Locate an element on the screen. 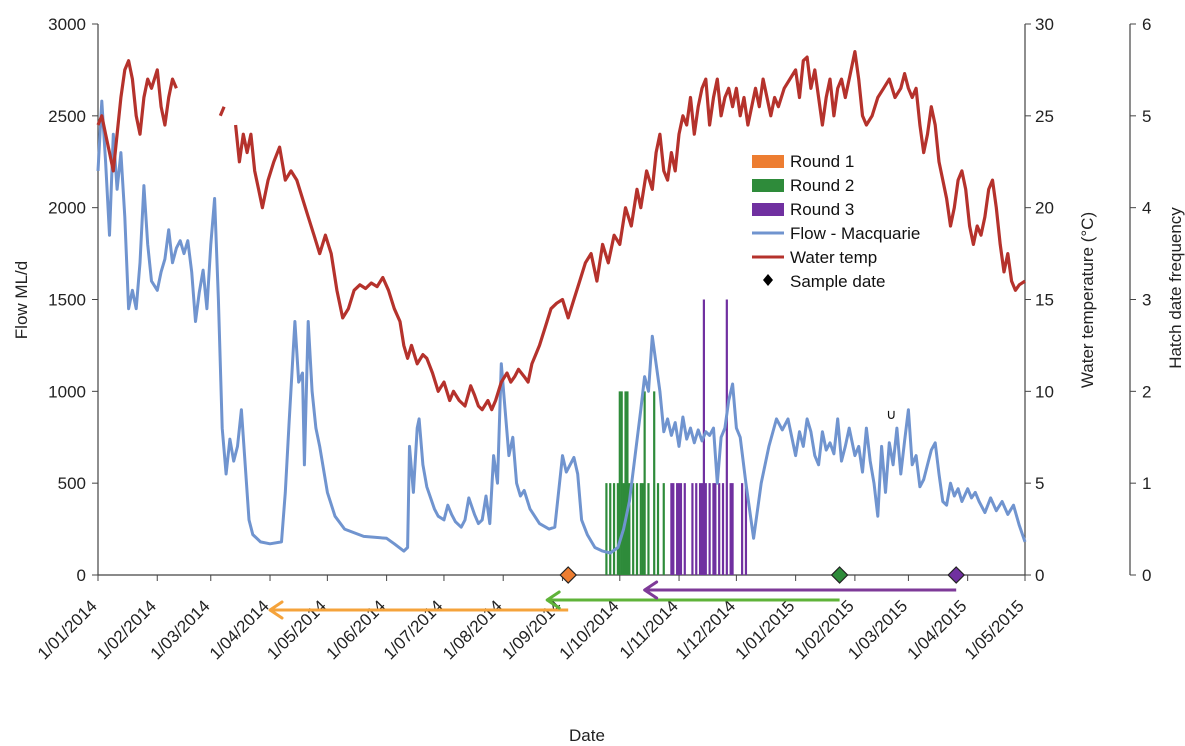 This screenshot has height=746, width=1185. y-right1-tick-label: 5 is located at coordinates (1039, 483).